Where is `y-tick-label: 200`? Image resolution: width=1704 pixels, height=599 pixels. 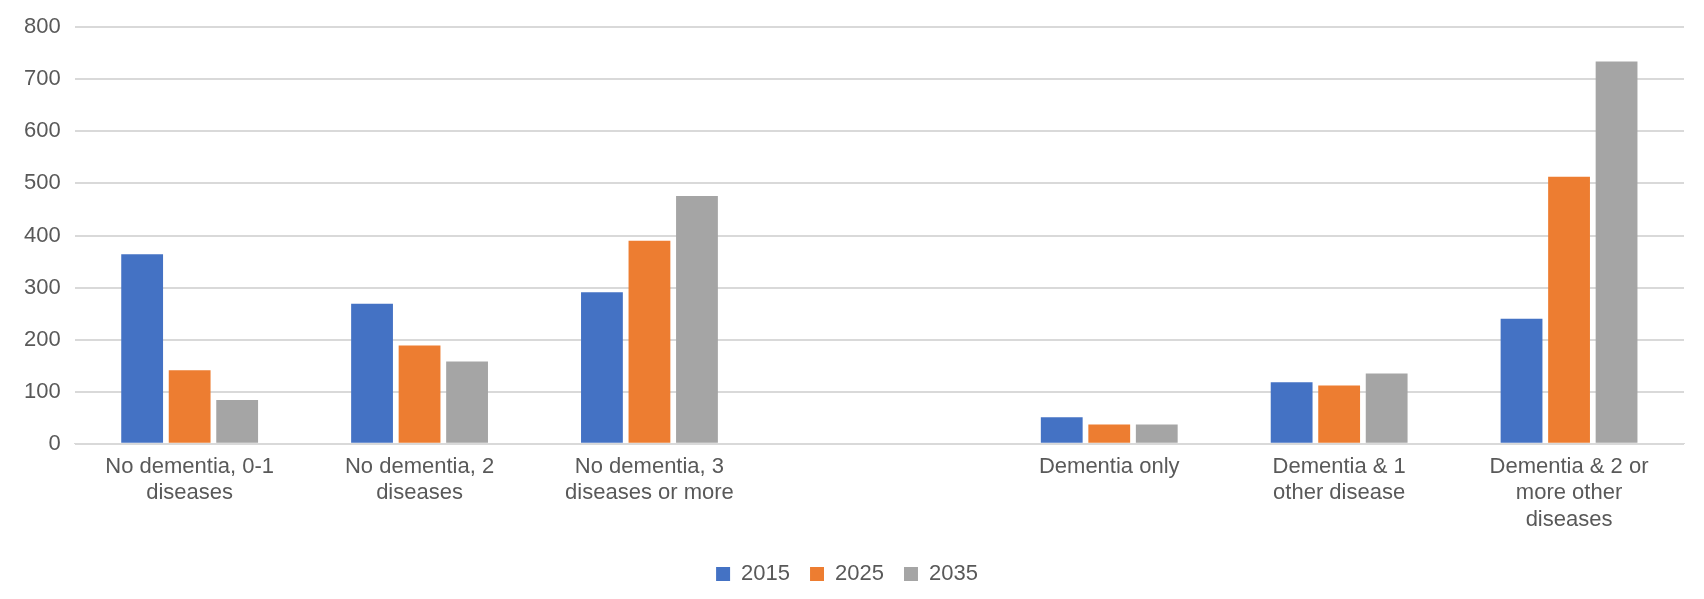
y-tick-label: 200 is located at coordinates (42, 338).